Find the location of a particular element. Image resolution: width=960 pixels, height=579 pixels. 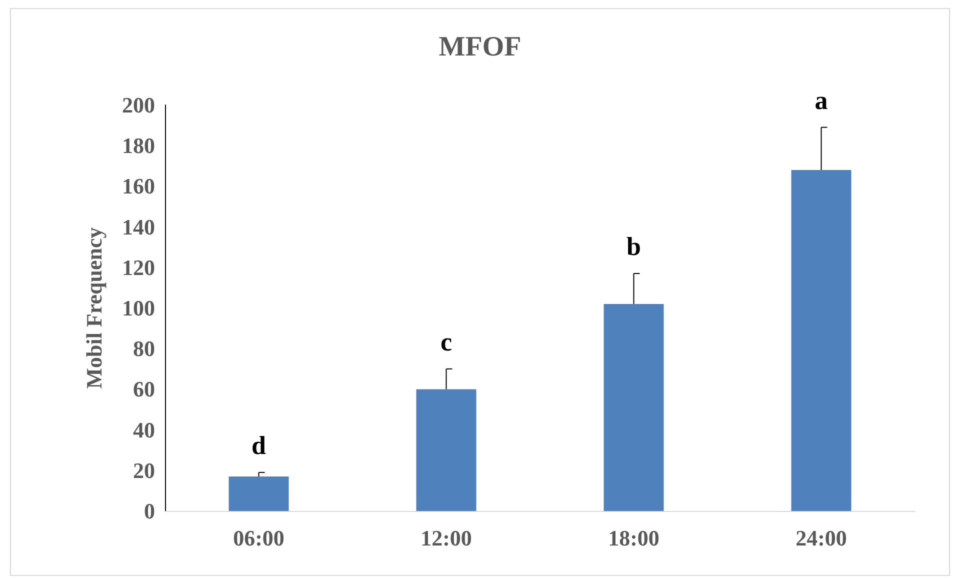

y-tick-label: 200 is located at coordinates (138, 105).